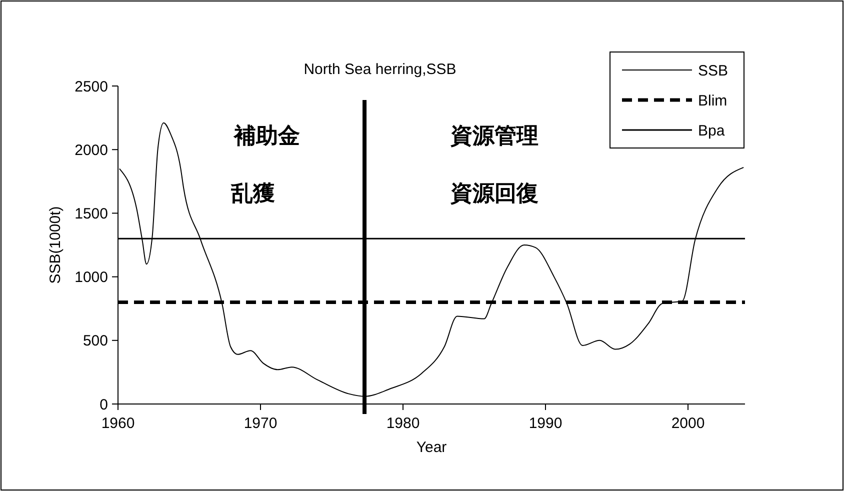 This screenshot has width=844, height=491. What do you see at coordinates (712, 131) in the screenshot?
I see `legend-label: Bpa` at bounding box center [712, 131].